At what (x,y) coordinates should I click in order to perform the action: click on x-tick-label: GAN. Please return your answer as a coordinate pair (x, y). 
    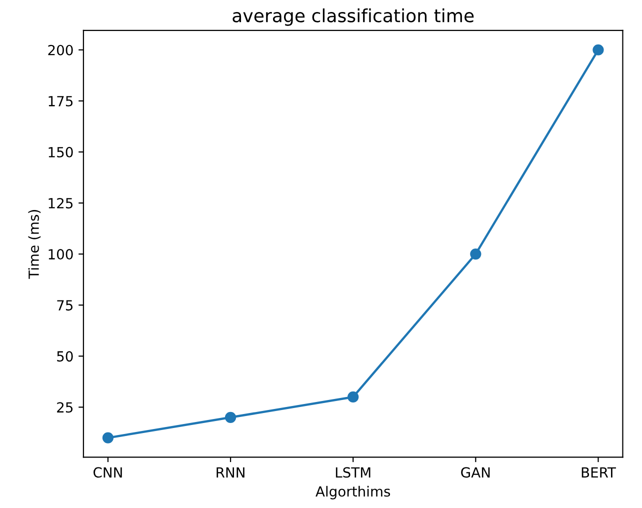
    Looking at the image, I should click on (475, 472).